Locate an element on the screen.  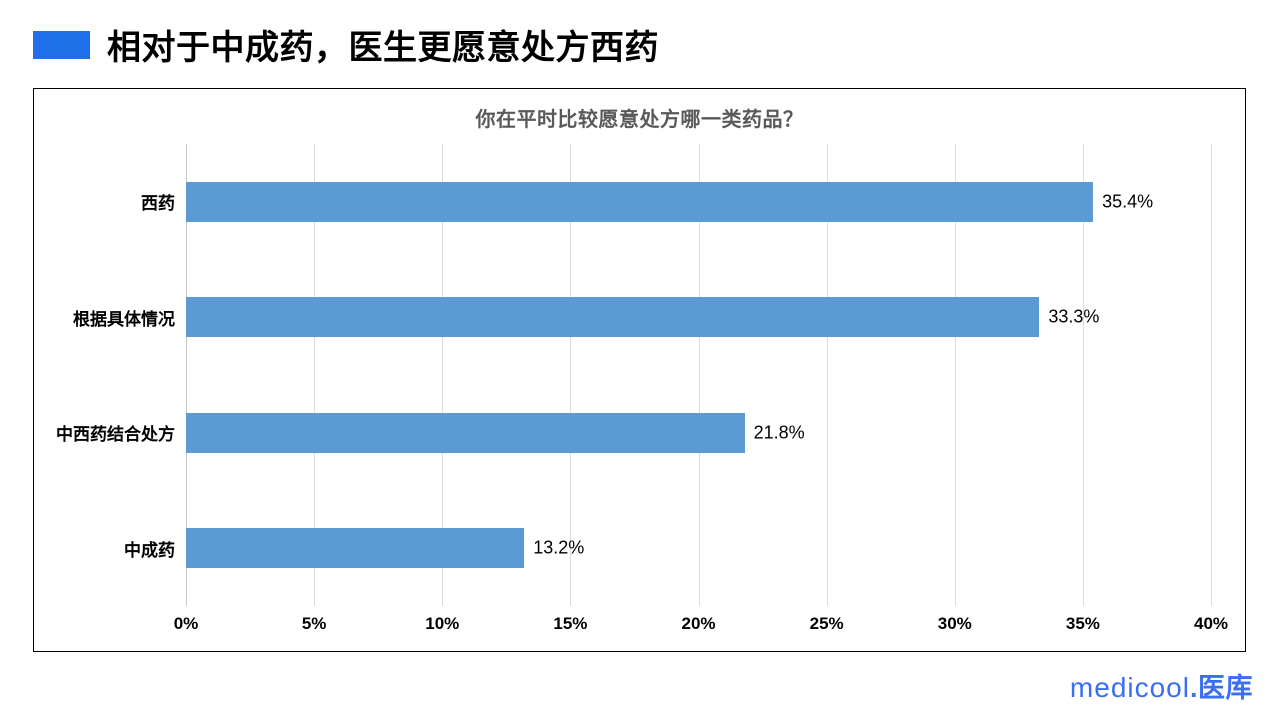
x-axis: 0% 5% 10% 15% 20% 25% 30% 35% 40% is located at coordinates (701, 625).